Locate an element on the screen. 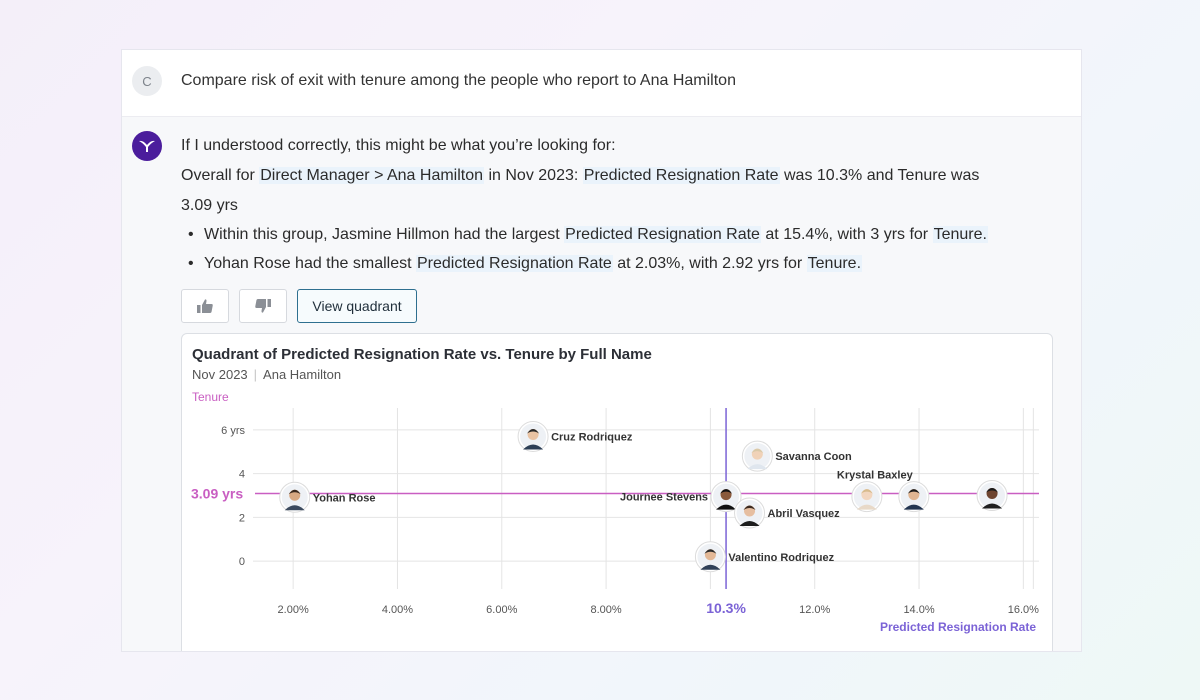 Image resolution: width=1200 pixels, height=700 pixels. logo-mark-icon is located at coordinates (147, 146).